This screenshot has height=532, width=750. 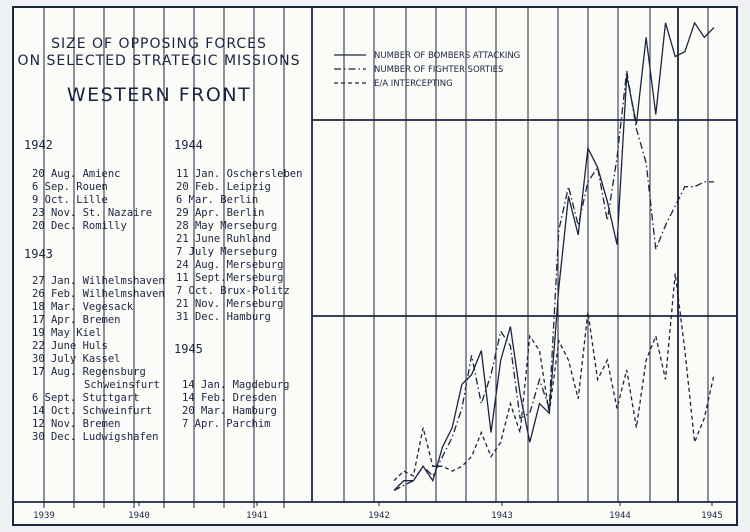 I want to click on mission-item: 6 Sep. Rouen, so click(x=70, y=187).